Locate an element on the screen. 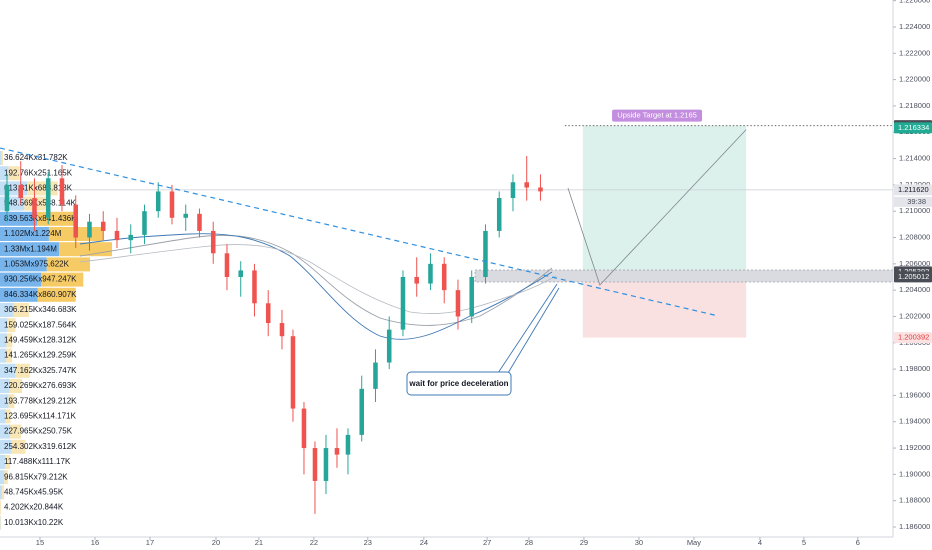 This screenshot has width=932, height=550. y-tick-label: 1.186000 is located at coordinates (914, 526).